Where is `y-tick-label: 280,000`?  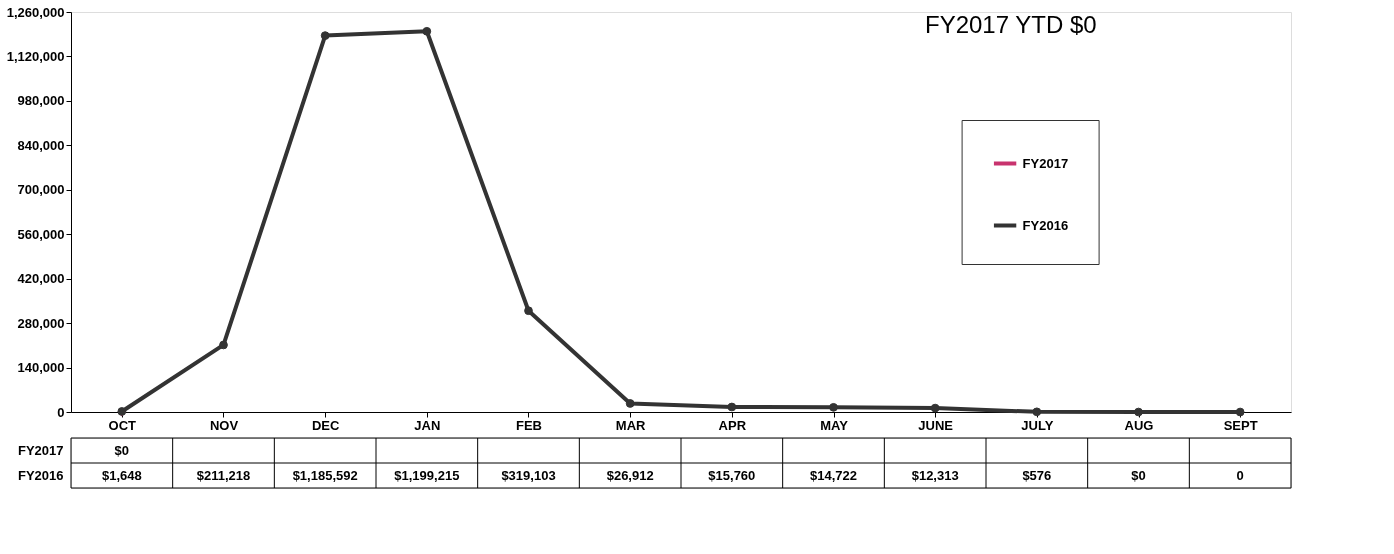 y-tick-label: 280,000 is located at coordinates (41, 323).